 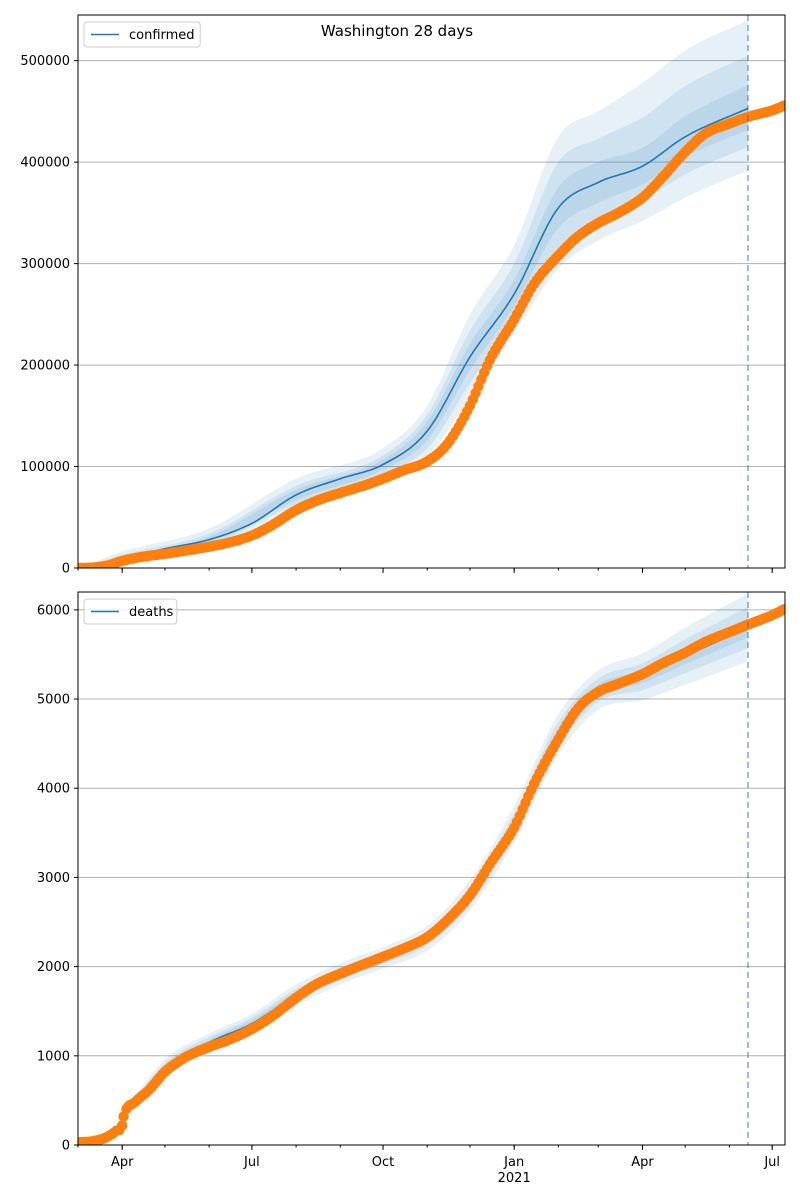 I want to click on x-tick-label: Jan, so click(x=513, y=1162).